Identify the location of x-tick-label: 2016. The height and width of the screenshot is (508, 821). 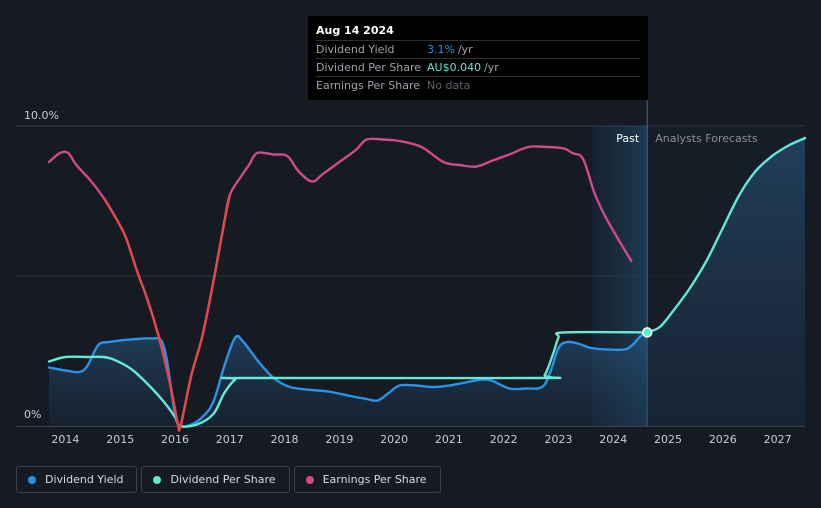
(175, 439).